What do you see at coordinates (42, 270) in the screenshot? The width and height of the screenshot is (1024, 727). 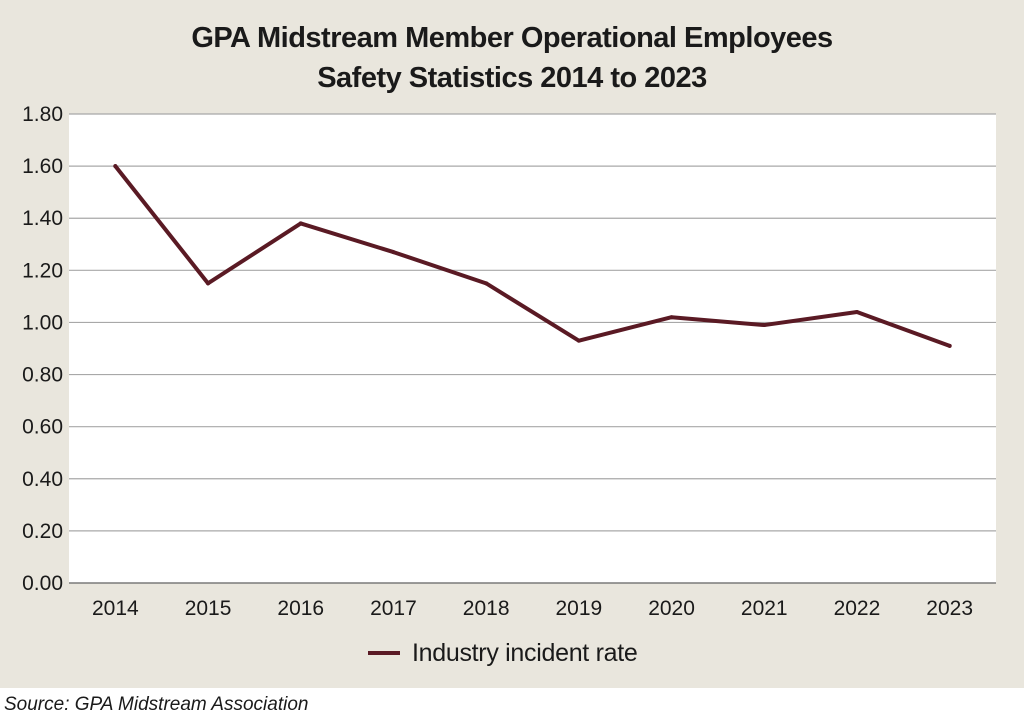 I see `y-tick-label: 1.20` at bounding box center [42, 270].